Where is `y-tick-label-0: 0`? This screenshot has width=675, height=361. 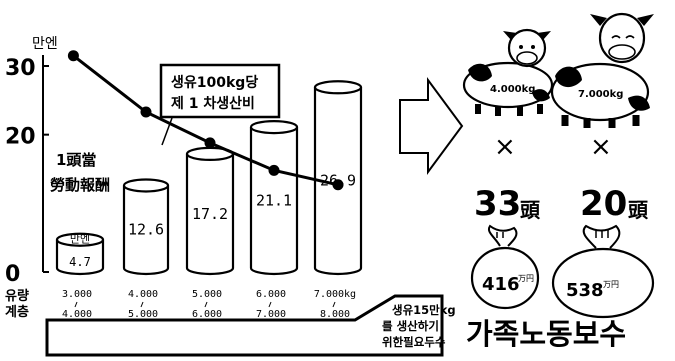
y-tick-label-0: 0 is located at coordinates (12, 274).